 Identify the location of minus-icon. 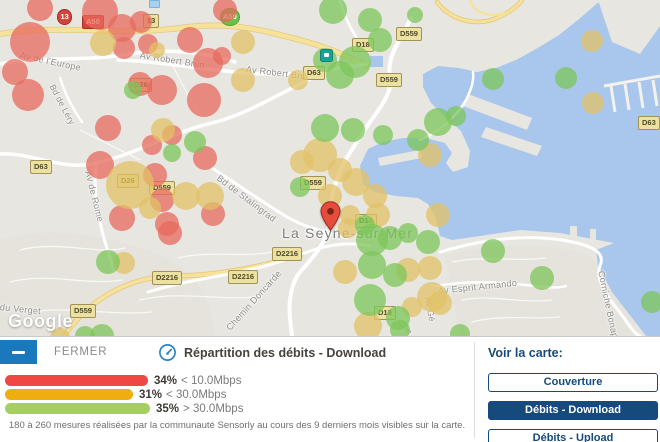
(18, 352).